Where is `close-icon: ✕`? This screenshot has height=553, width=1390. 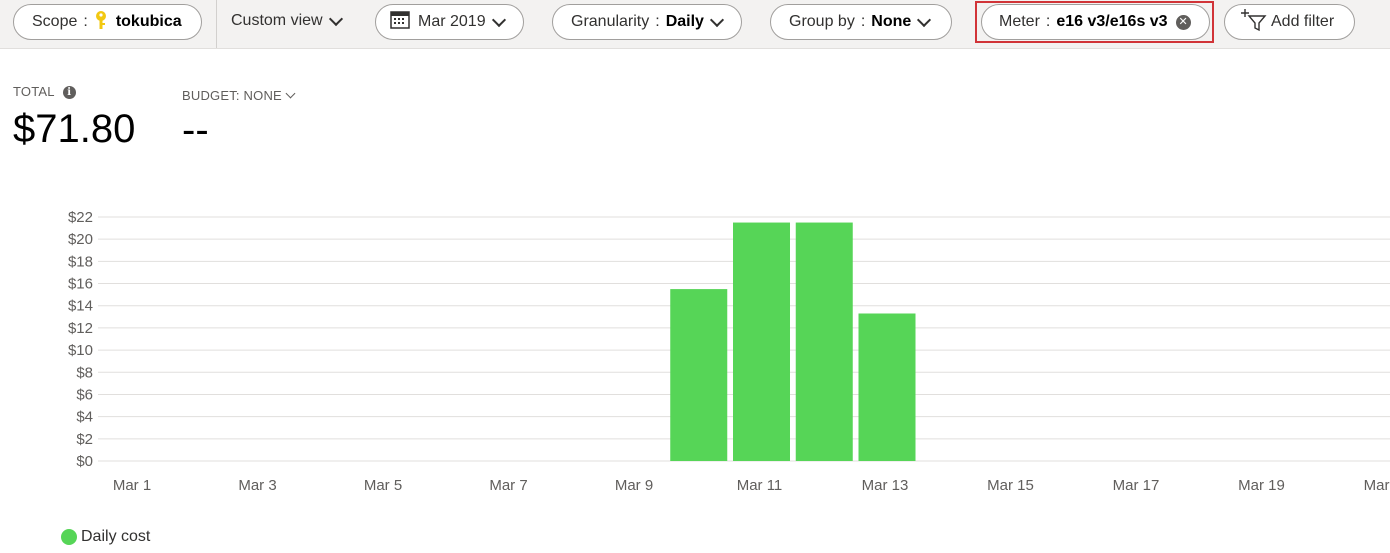
close-icon: ✕ is located at coordinates (1183, 22).